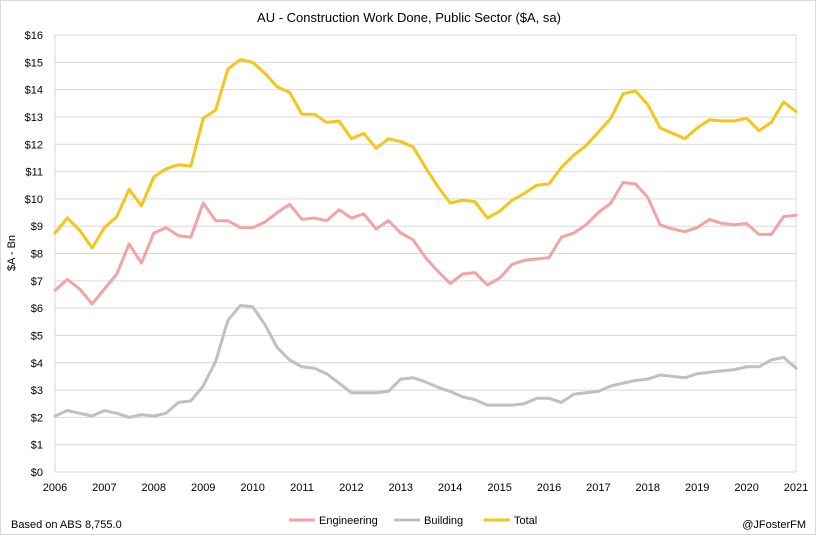 This screenshot has width=816, height=536. I want to click on x-tick-label: 2013, so click(401, 488).